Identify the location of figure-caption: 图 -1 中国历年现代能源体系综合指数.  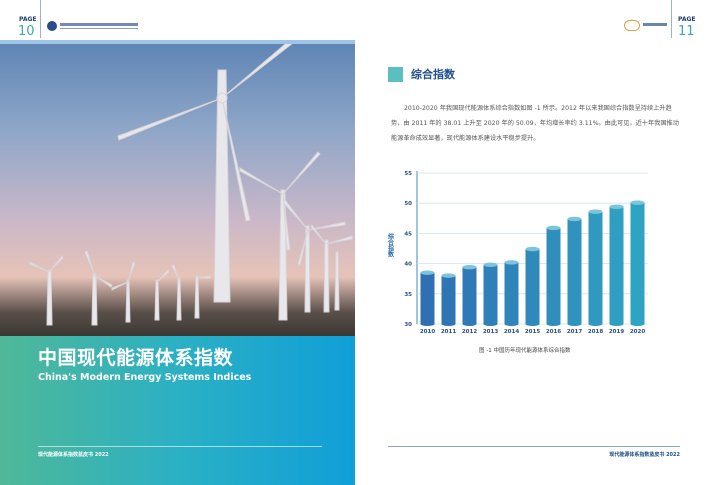
(525, 351).